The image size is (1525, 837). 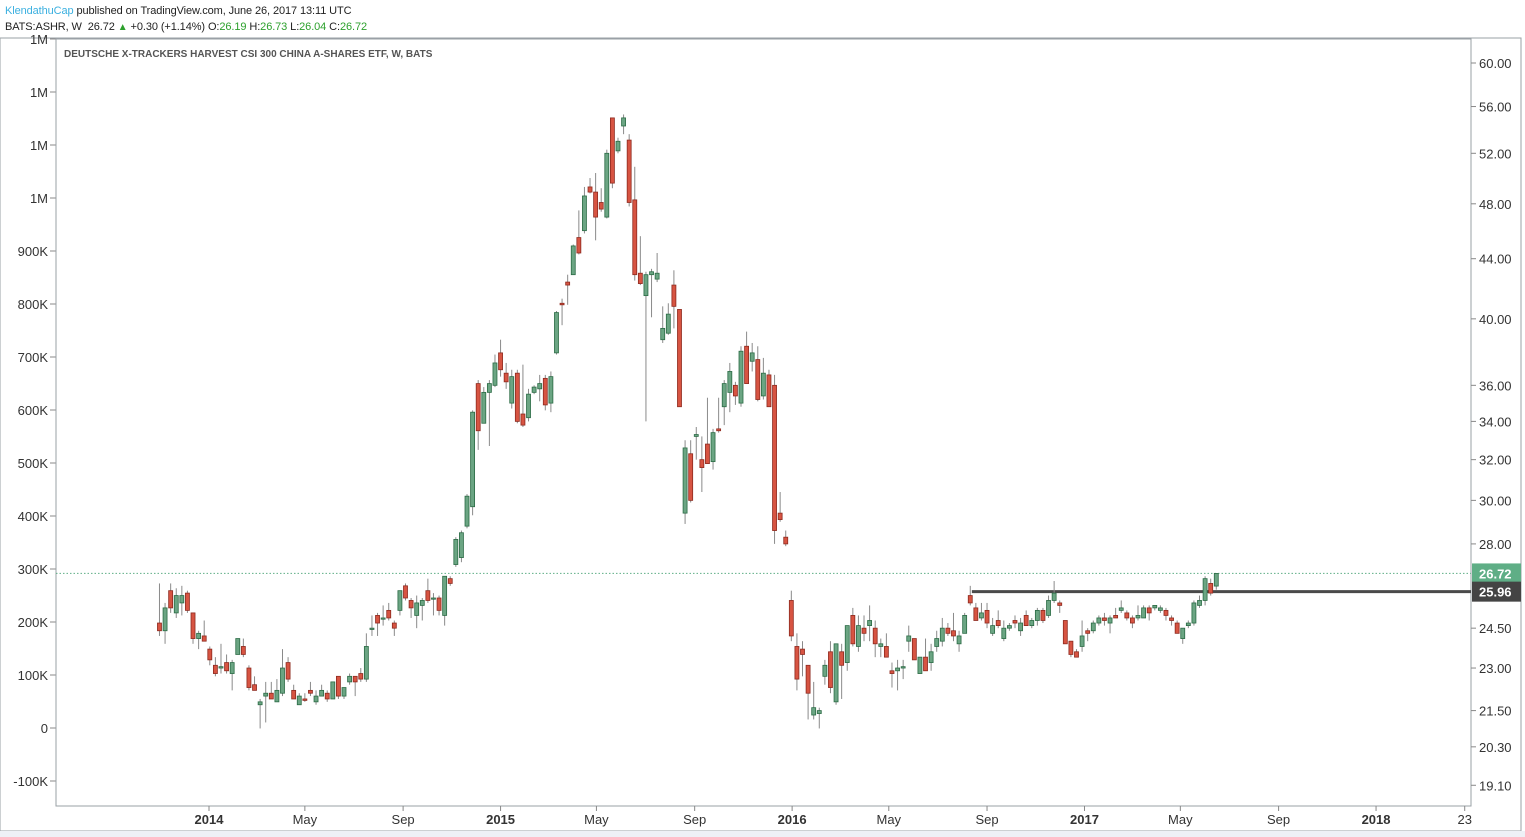 I want to click on volume-tick-label: 800K, so click(x=33, y=304).